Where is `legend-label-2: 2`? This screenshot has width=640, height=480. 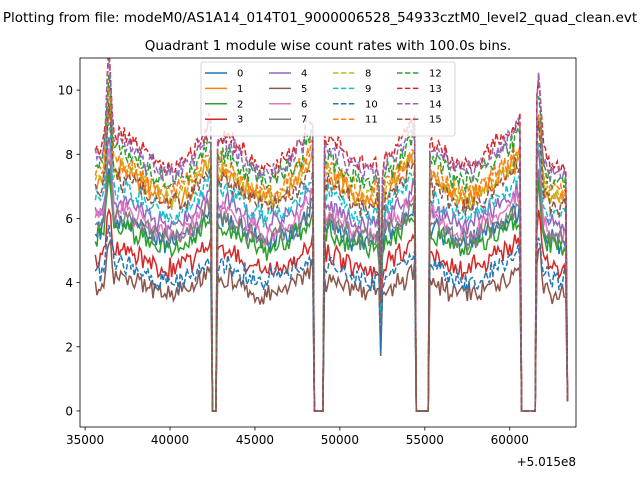
legend-label-2: 2 is located at coordinates (240, 104).